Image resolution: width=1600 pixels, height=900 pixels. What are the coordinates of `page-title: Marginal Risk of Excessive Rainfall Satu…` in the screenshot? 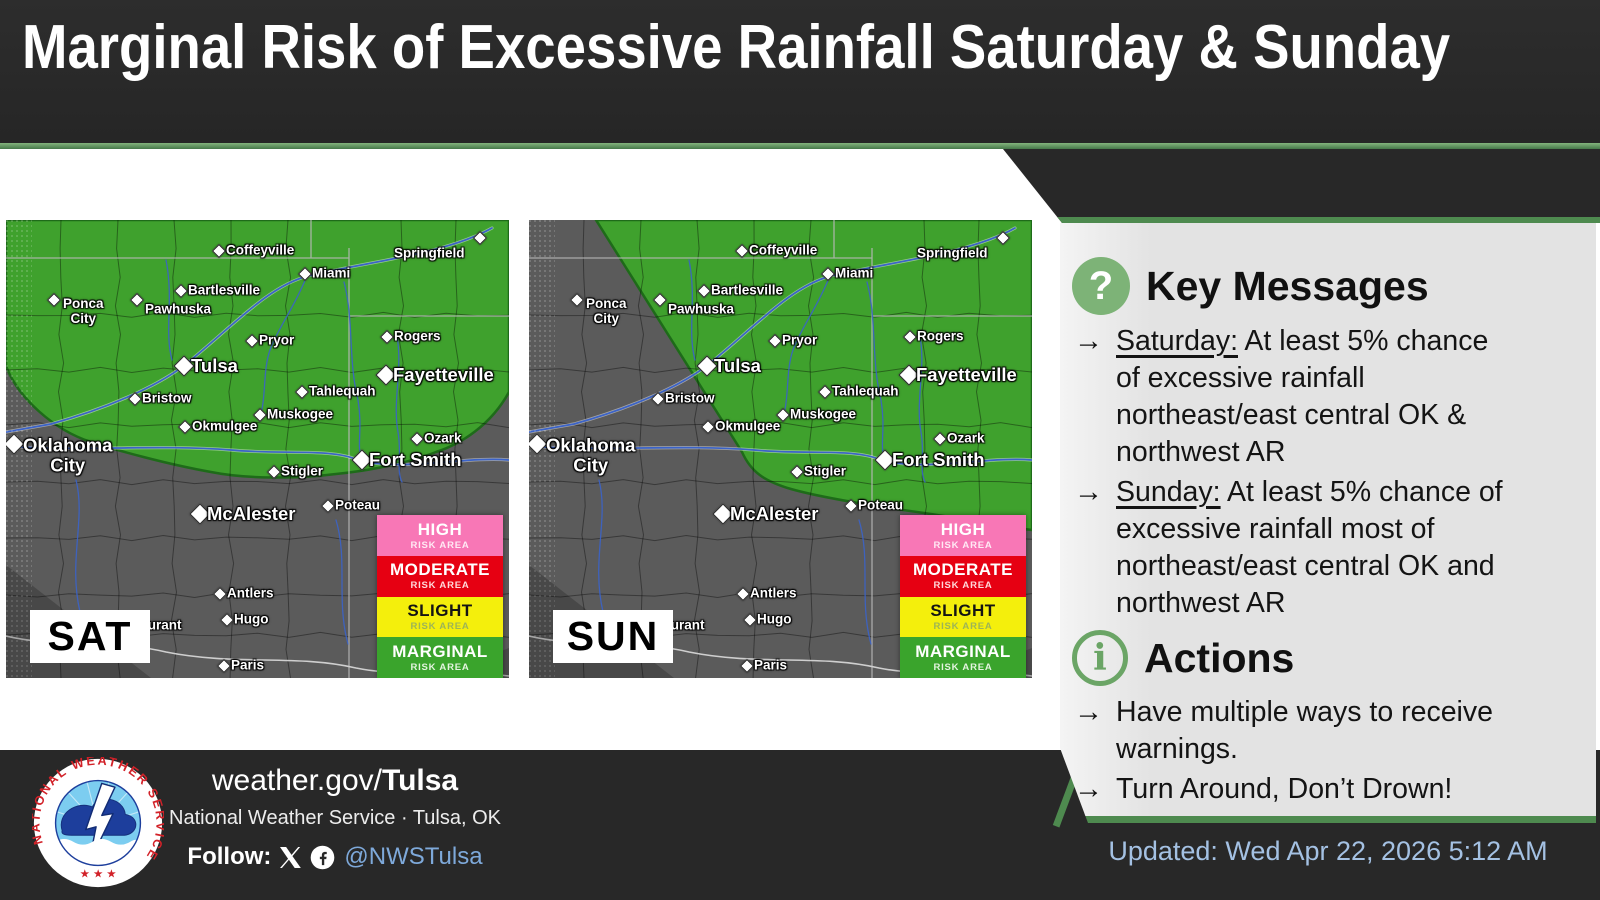 It's located at (736, 47).